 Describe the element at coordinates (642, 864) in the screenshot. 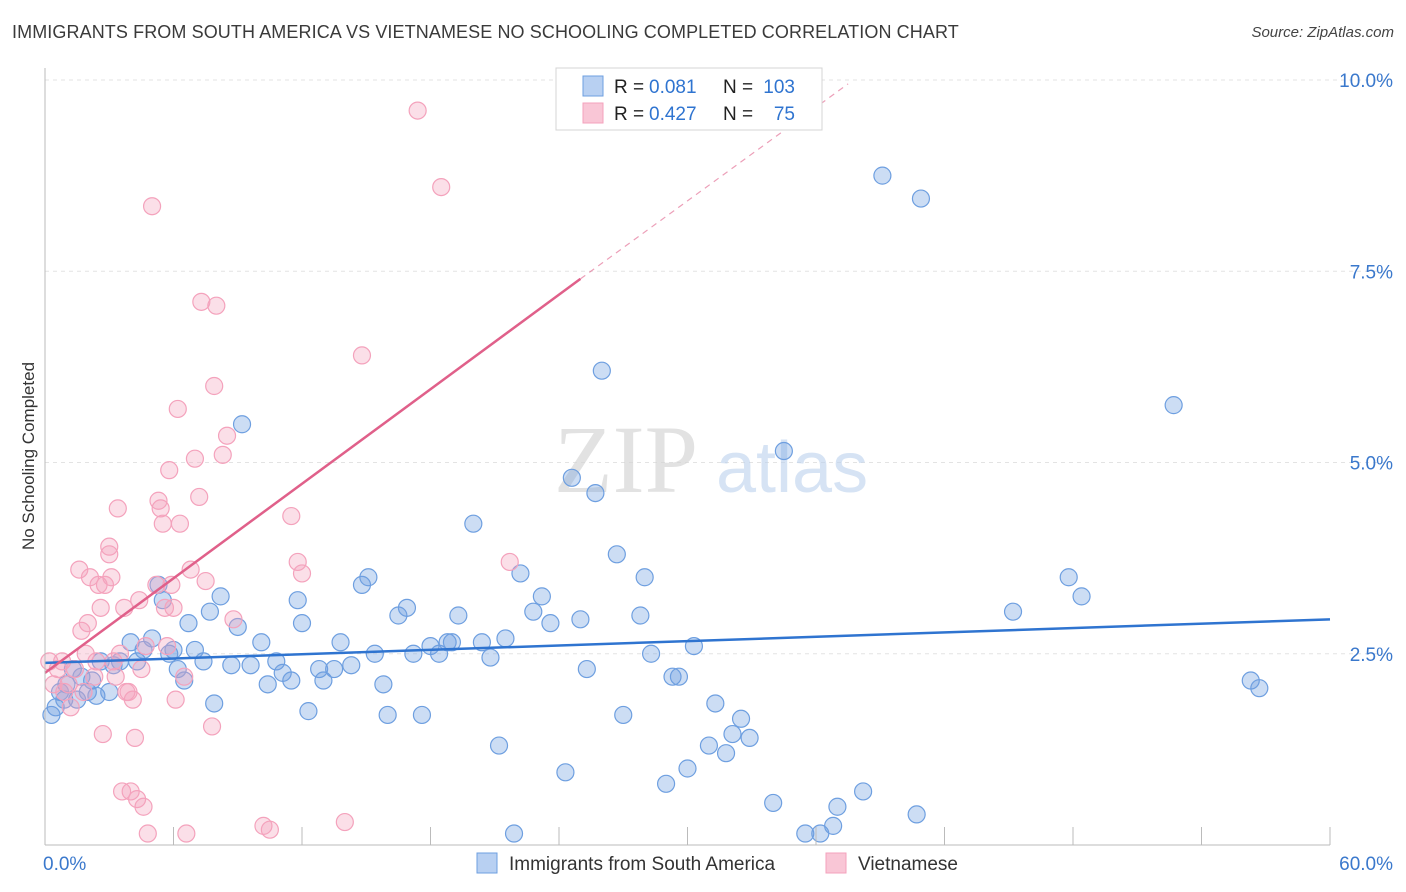

I see `legend-label-south-america: Immigrants from South America` at that location.